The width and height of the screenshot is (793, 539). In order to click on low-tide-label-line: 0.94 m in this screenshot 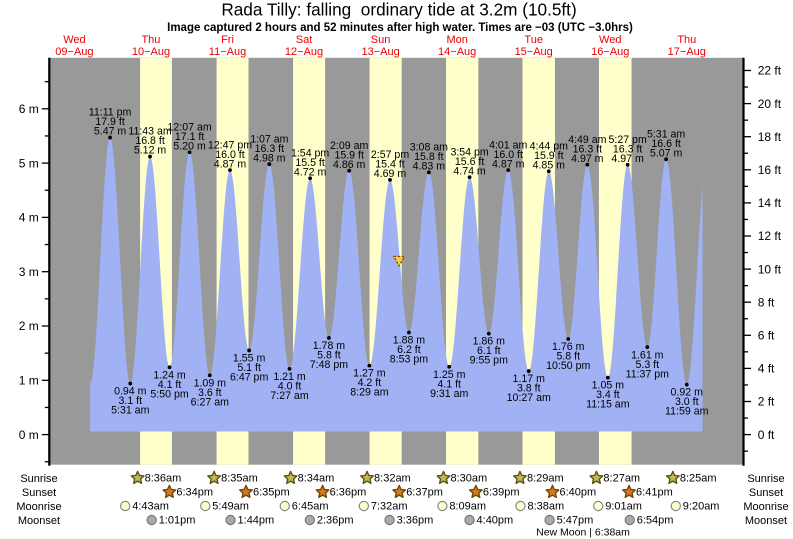, I will do `click(130, 392)`.